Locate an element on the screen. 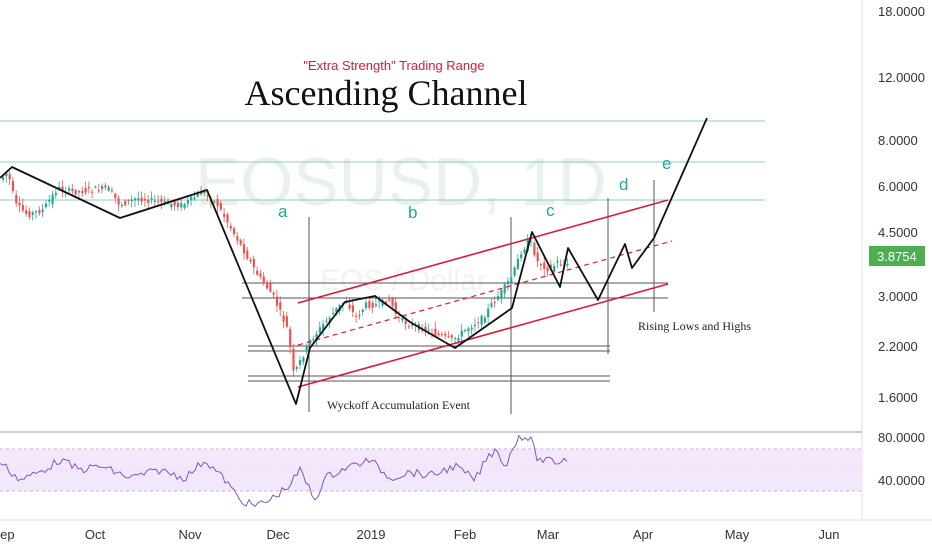 The image size is (932, 550). channel-lower-line is located at coordinates (483, 335).